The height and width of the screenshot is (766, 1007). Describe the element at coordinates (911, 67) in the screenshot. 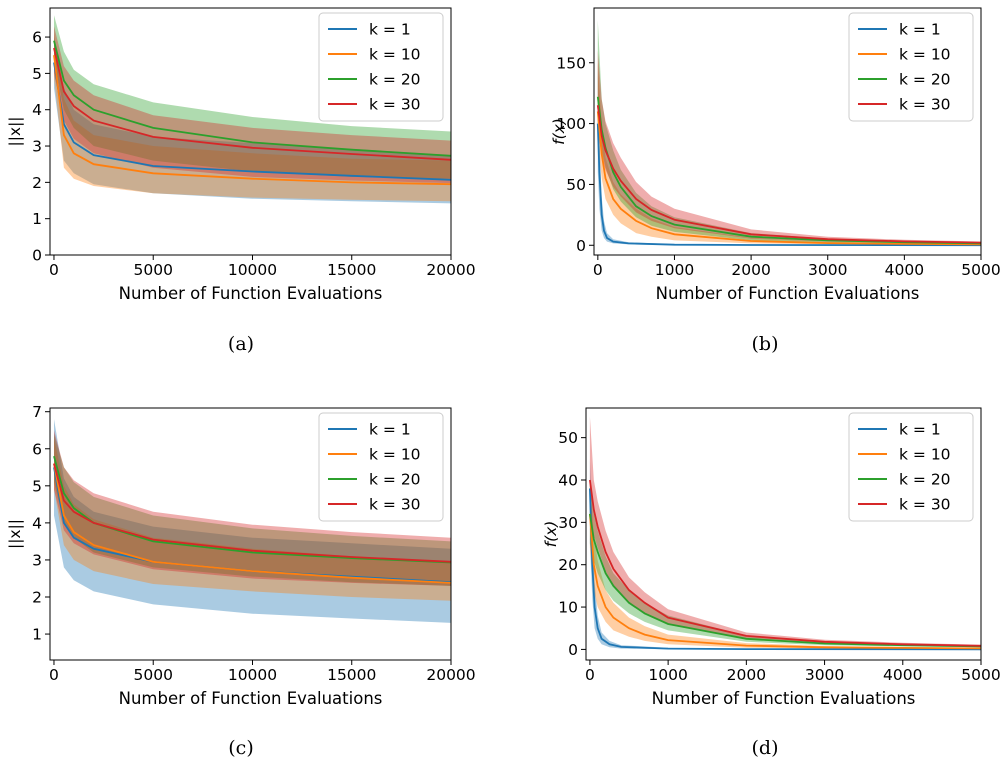

I see `legend-b` at that location.